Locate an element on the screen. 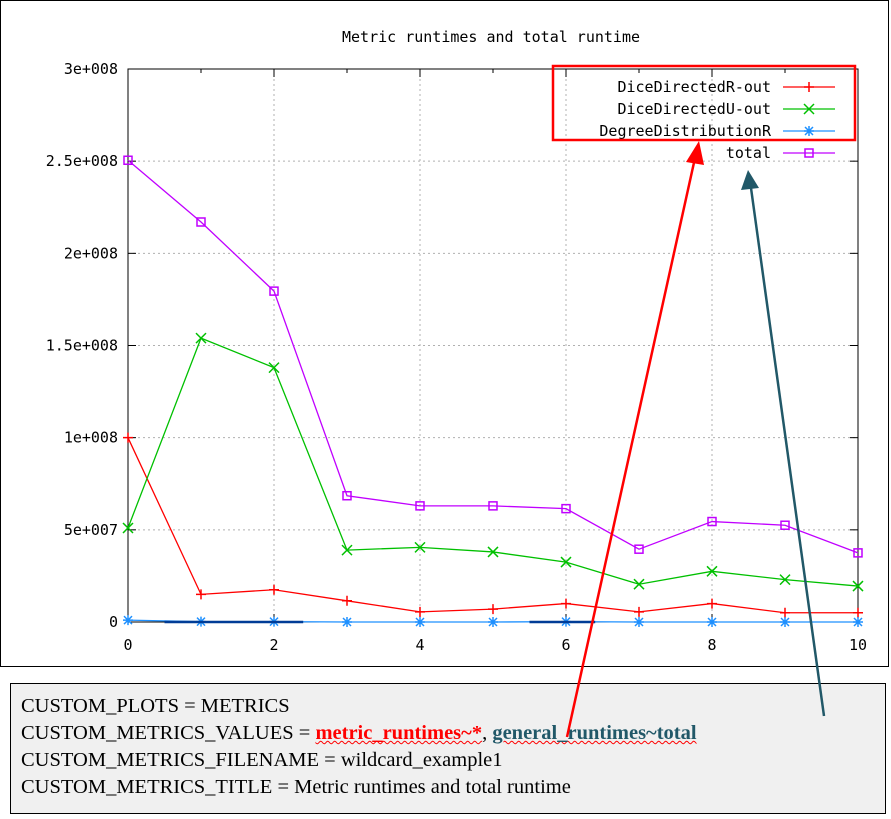  point-1-8-shape is located at coordinates (712, 571).